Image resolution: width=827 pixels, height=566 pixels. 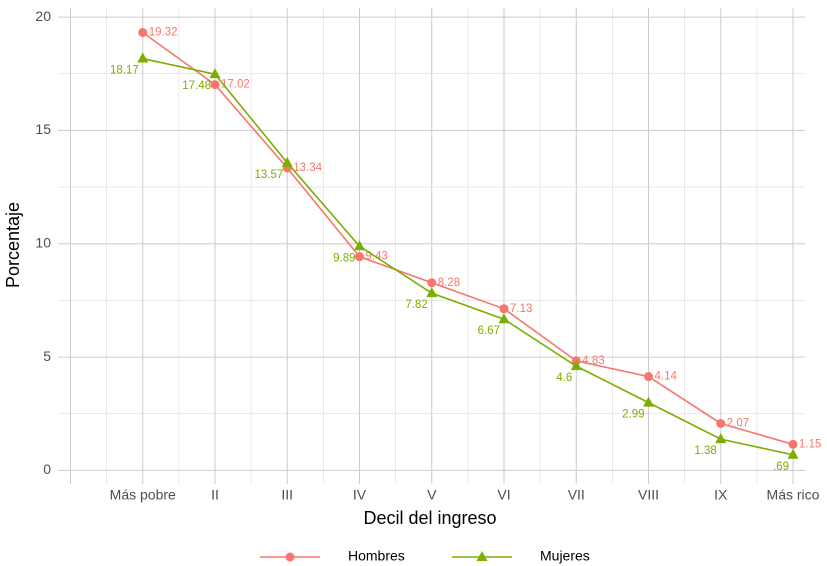 What do you see at coordinates (648, 495) in the screenshot?
I see `x-tick-label: VIII` at bounding box center [648, 495].